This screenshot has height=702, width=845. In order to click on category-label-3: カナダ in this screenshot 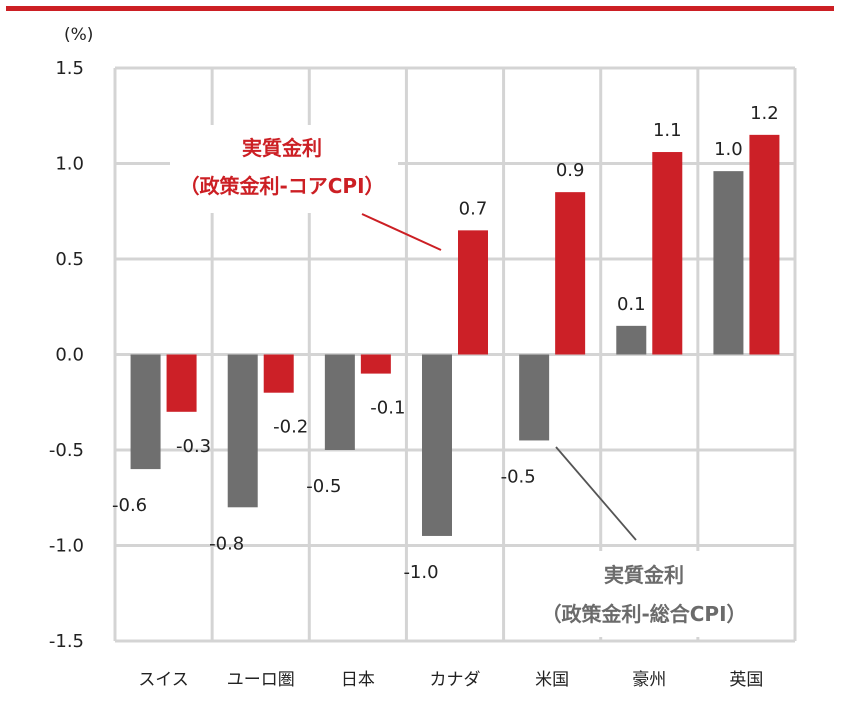, I will do `click(455, 680)`.